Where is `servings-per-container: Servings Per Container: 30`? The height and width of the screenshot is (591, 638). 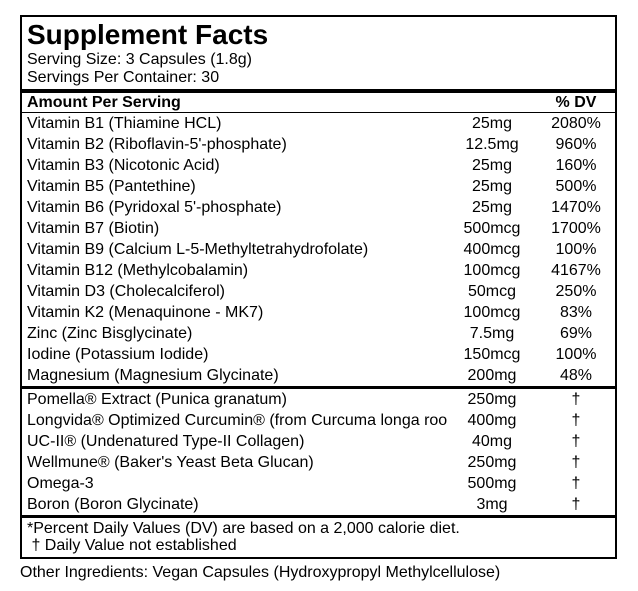 servings-per-container: Servings Per Container: 30 is located at coordinates (123, 77).